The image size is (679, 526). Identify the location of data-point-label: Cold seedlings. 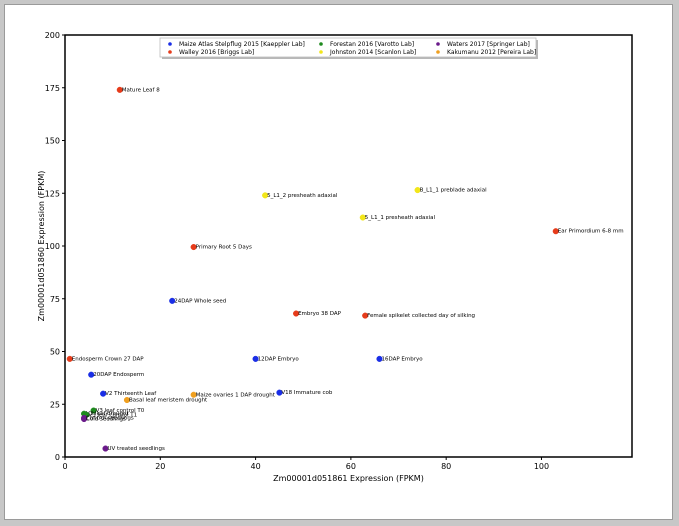
(106, 420).